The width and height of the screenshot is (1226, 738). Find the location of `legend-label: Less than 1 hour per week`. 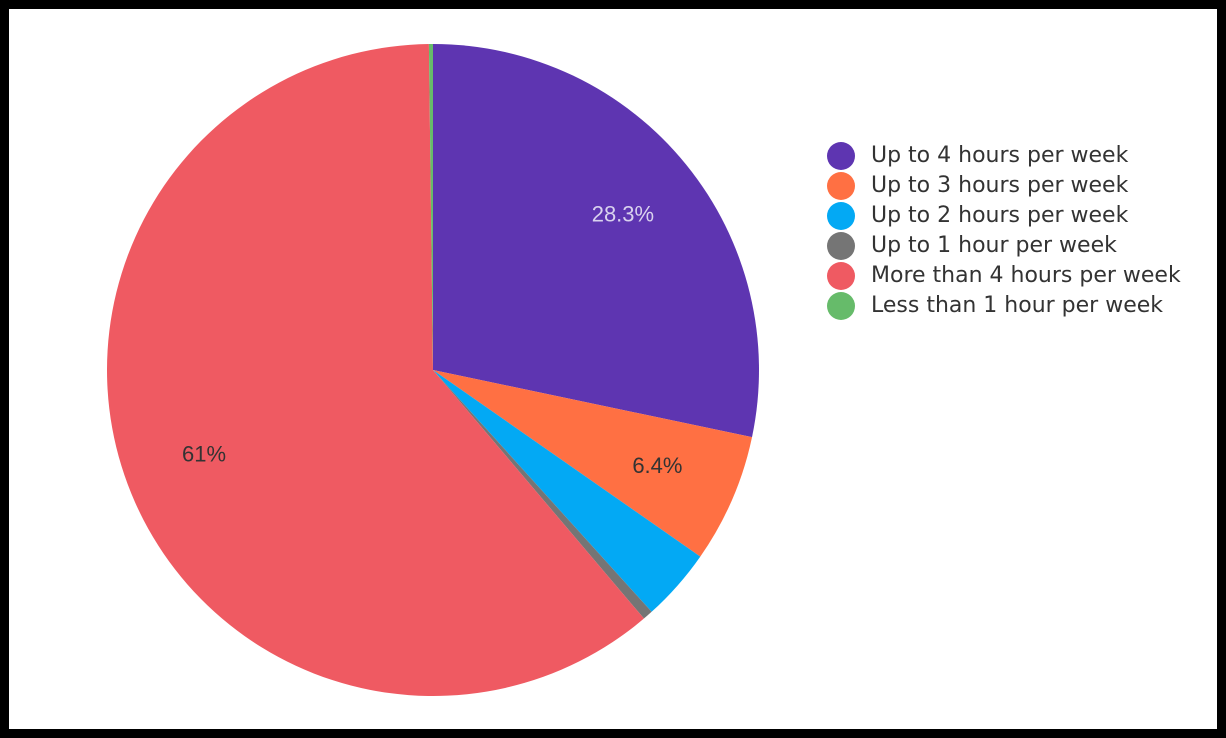

legend-label: Less than 1 hour per week is located at coordinates (1017, 305).